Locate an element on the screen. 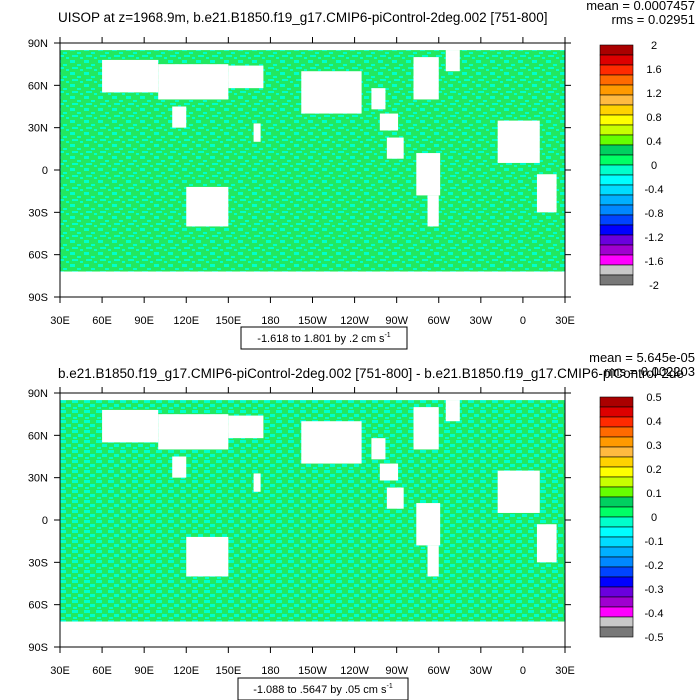  colorbar-label: -1.6 is located at coordinates (654, 262).